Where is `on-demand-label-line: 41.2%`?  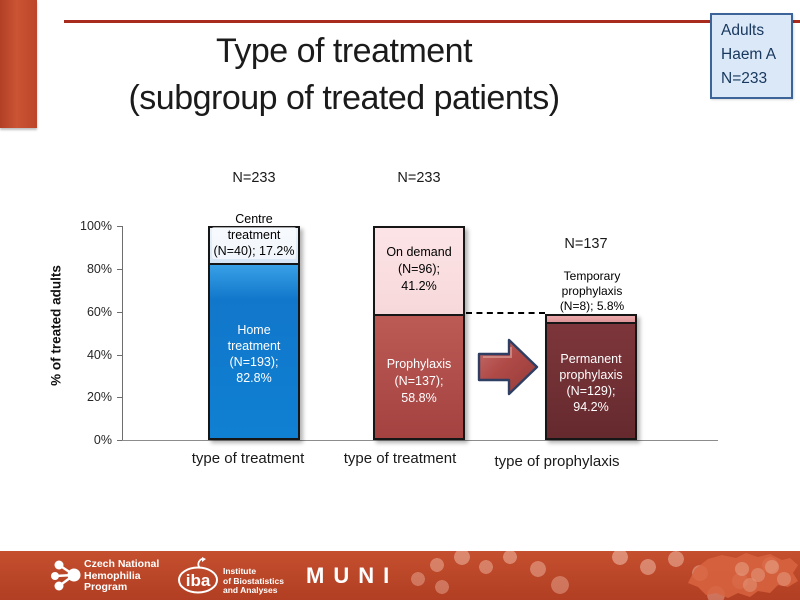 on-demand-label-line: 41.2% is located at coordinates (419, 286).